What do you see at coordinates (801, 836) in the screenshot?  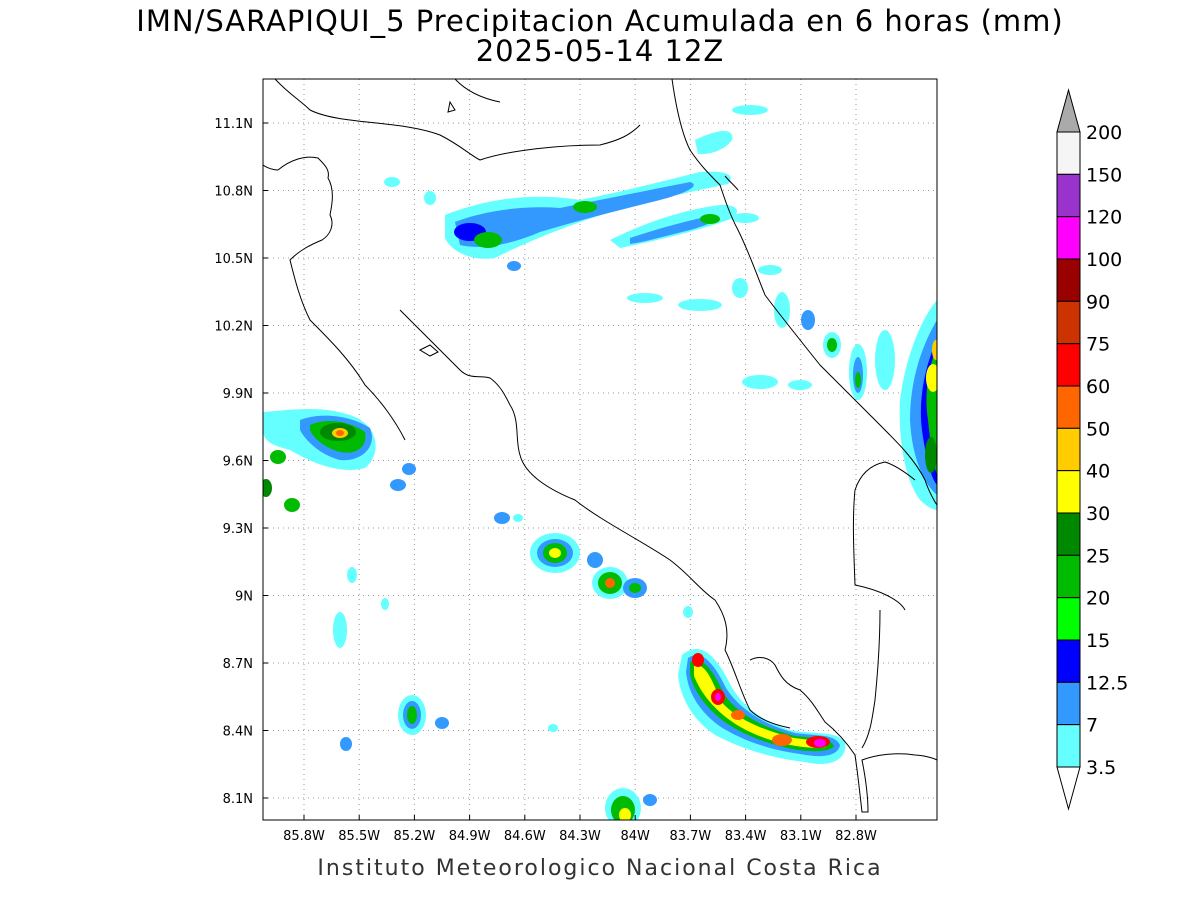 I see `x-tick-label: 83.1W` at bounding box center [801, 836].